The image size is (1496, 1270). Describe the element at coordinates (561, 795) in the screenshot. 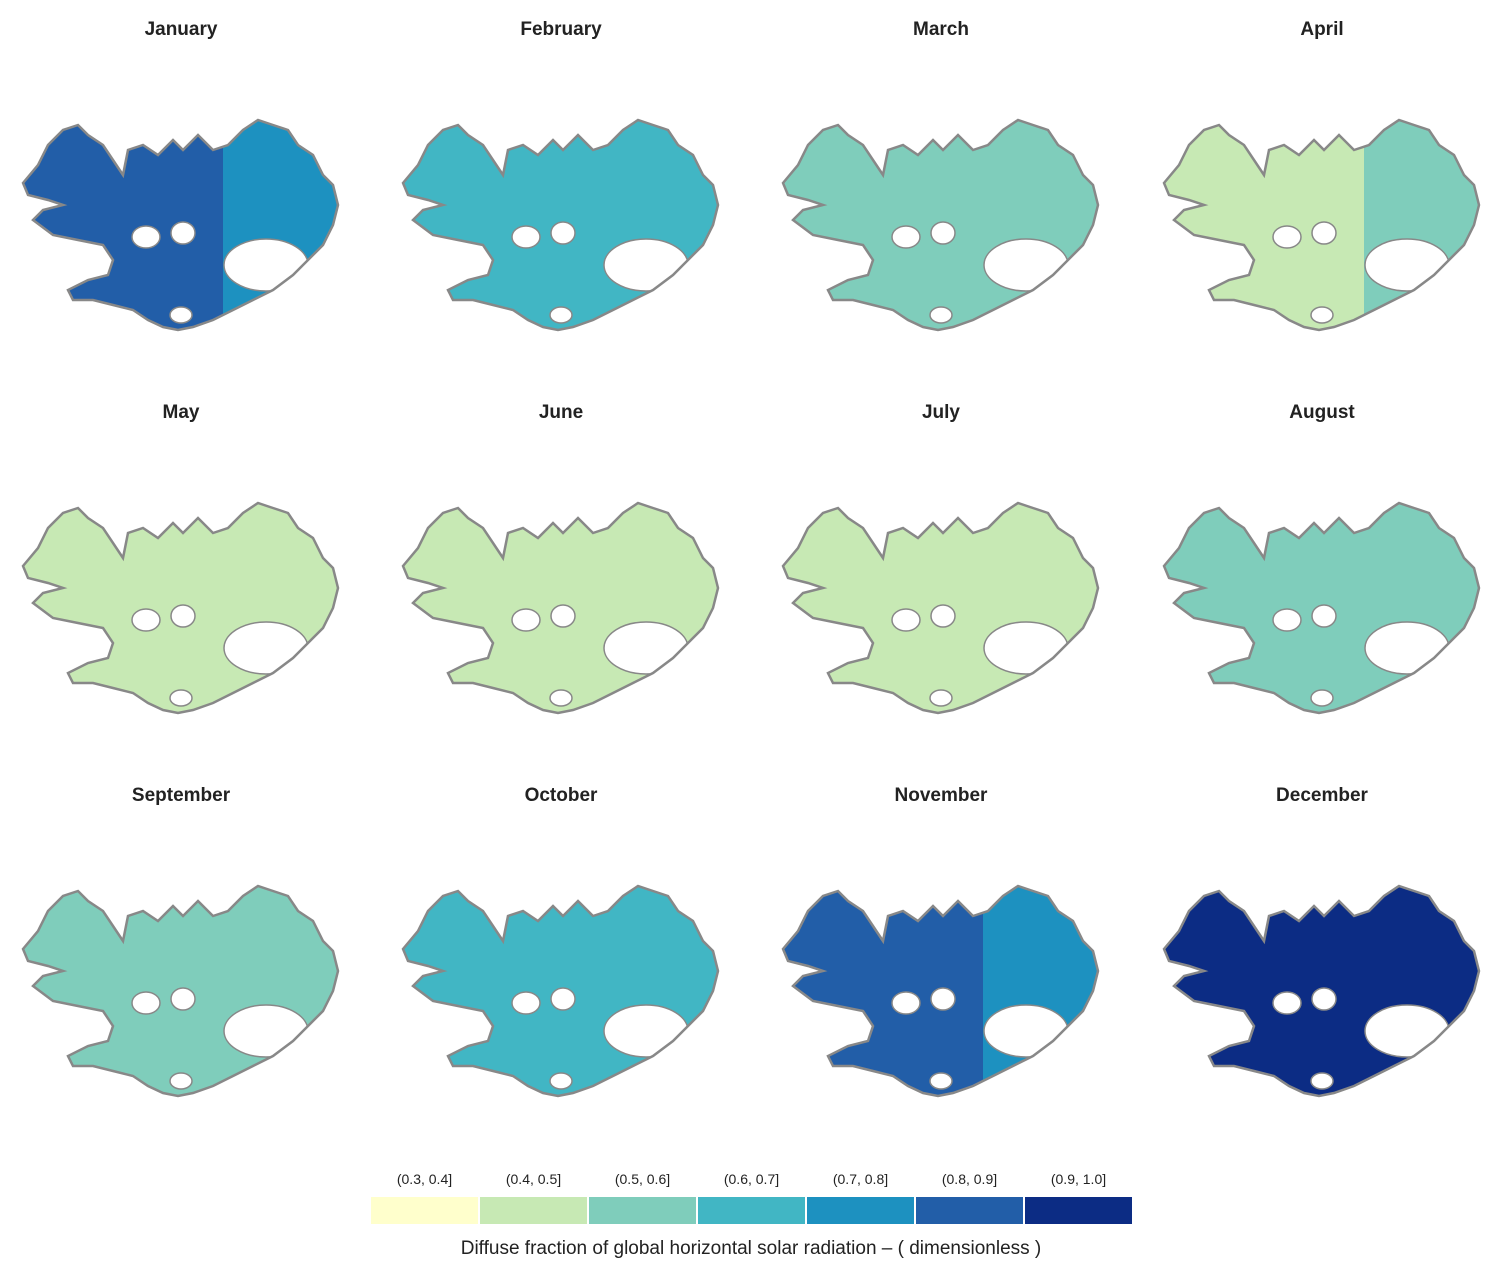

I see `panel-title: October` at that location.